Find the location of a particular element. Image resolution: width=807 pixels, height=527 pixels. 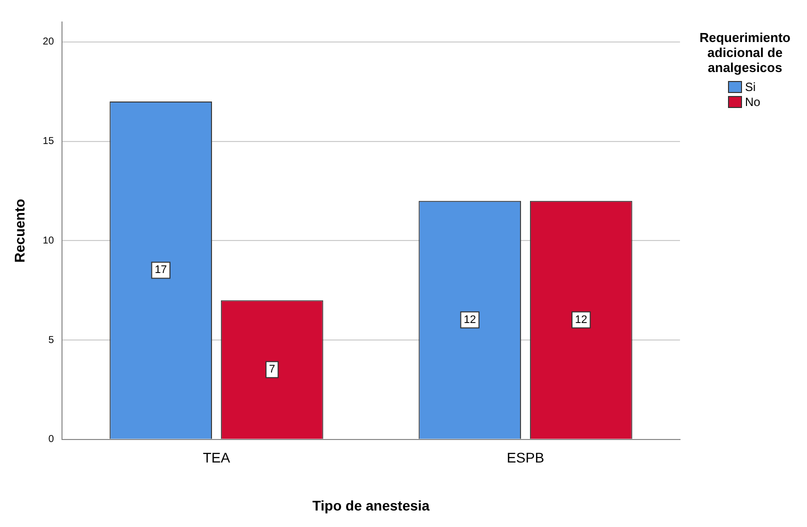

legend-label: No is located at coordinates (752, 101).